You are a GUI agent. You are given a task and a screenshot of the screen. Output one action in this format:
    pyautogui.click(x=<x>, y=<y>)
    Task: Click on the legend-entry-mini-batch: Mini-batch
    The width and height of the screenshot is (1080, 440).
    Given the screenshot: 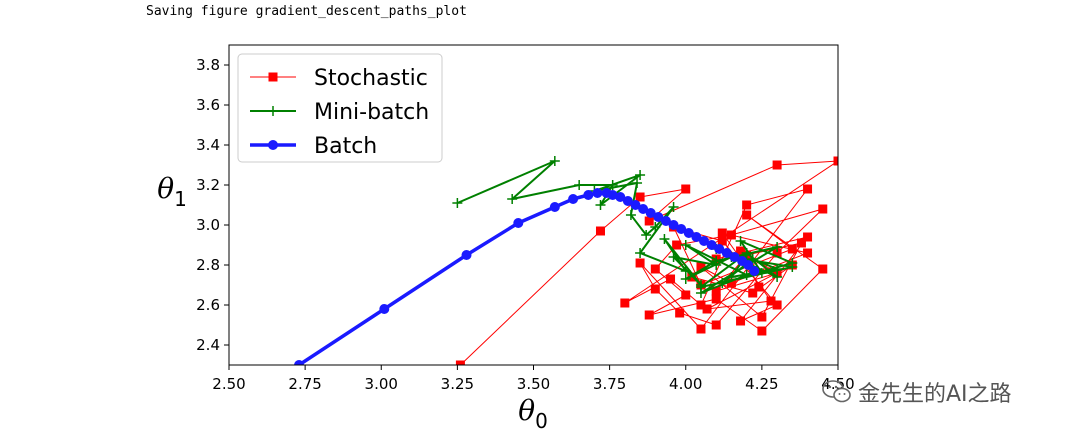 What is the action you would take?
    pyautogui.click(x=339, y=112)
    